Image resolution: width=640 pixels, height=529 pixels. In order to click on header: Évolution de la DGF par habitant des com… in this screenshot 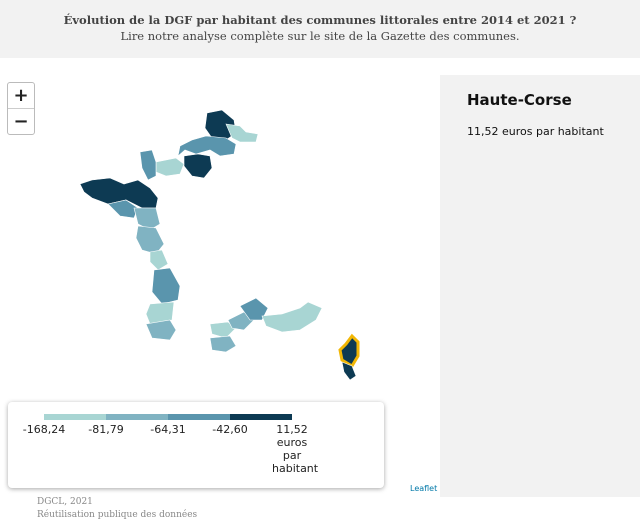, I will do `click(320, 29)`.